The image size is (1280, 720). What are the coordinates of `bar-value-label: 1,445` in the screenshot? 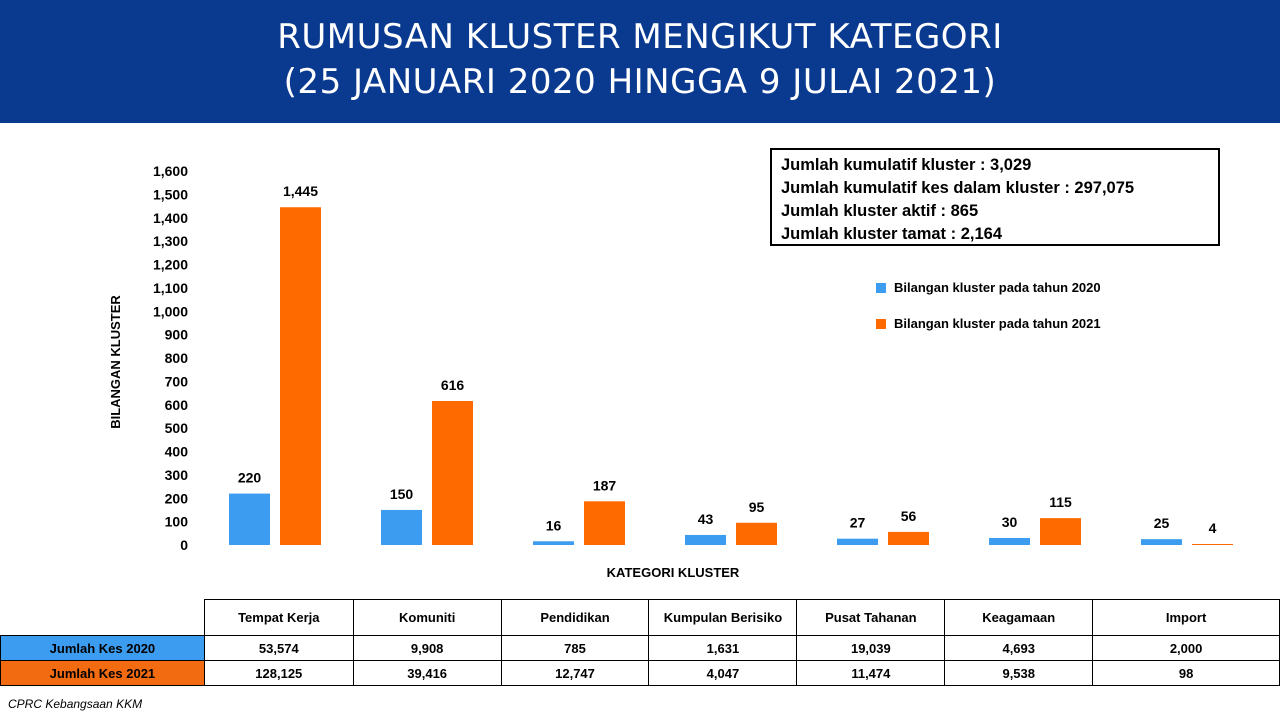 It's located at (300, 191).